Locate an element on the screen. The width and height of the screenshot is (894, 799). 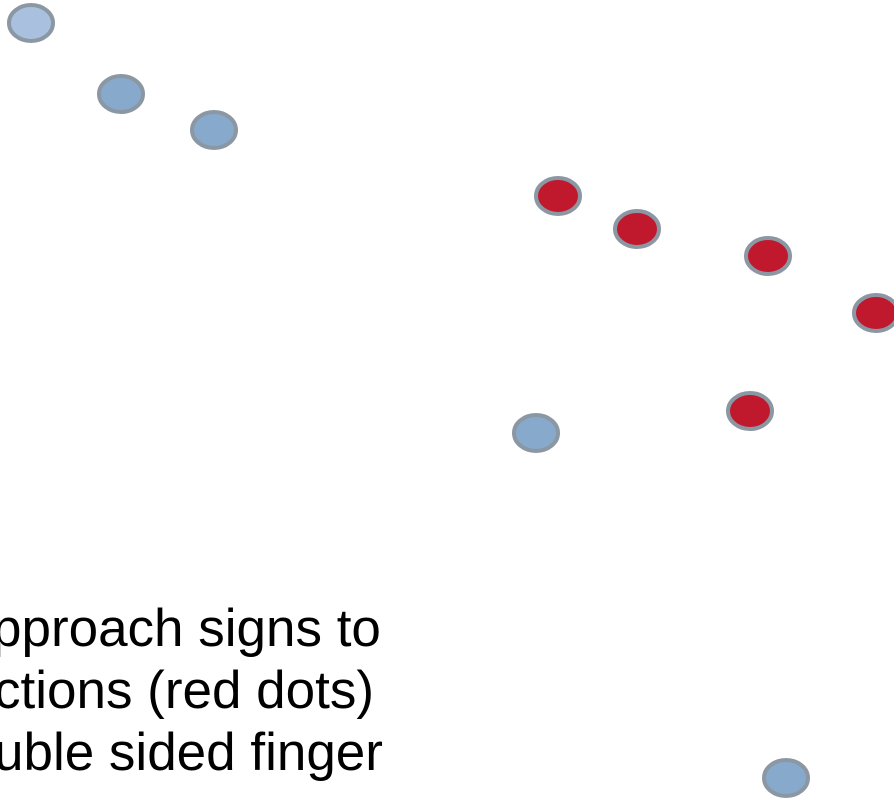
caption-line-3: uble sided finger is located at coordinates (191, 752).